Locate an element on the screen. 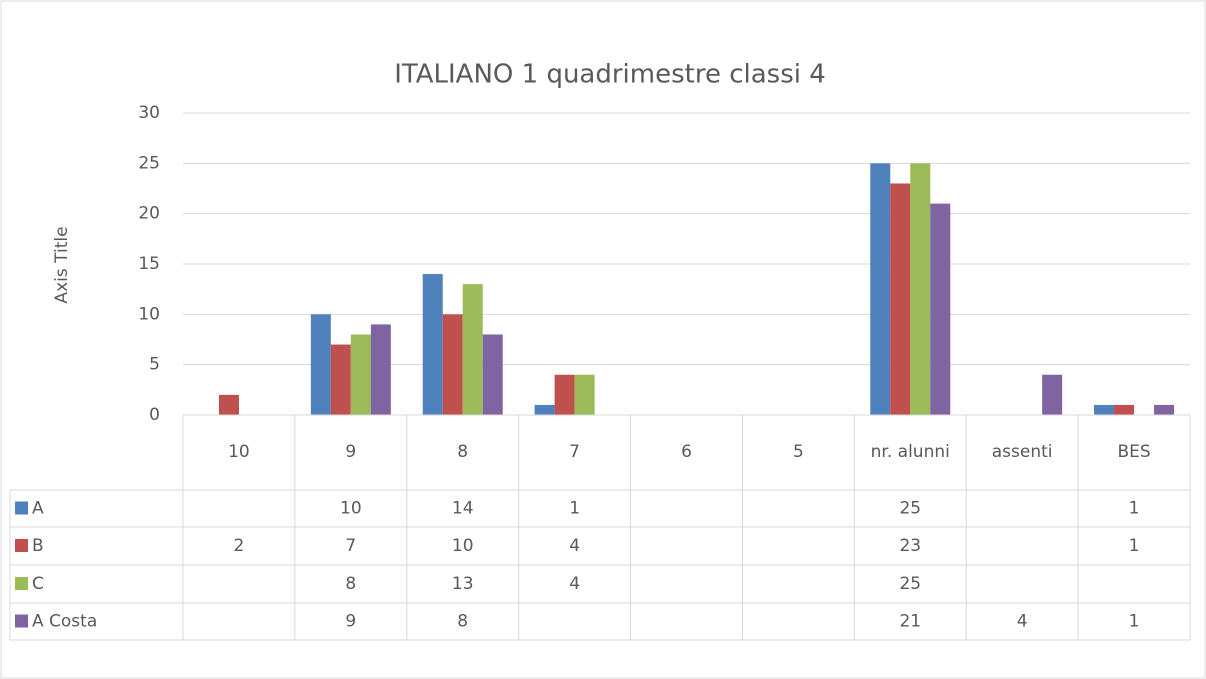  legend-label: B is located at coordinates (38, 546).